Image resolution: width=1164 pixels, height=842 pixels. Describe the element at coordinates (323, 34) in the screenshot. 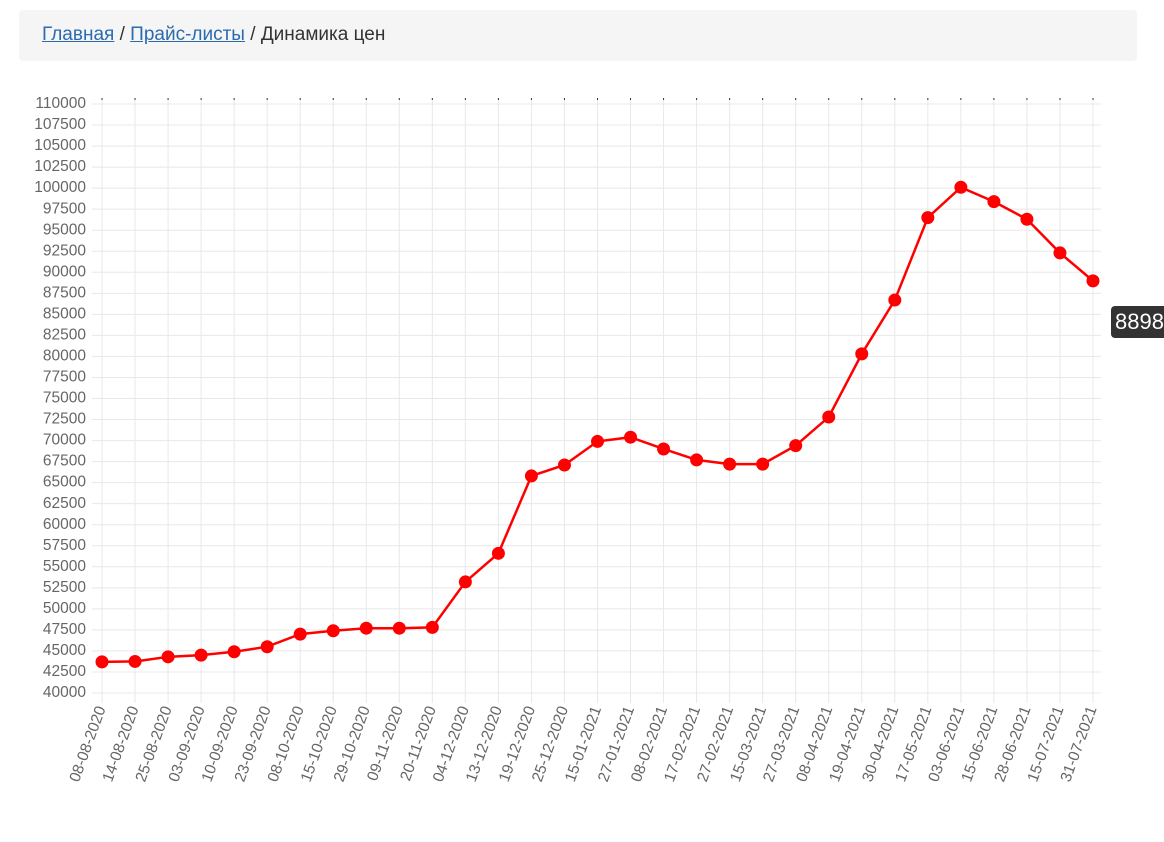

I see `breadcrumb-current: Динамика цен` at that location.